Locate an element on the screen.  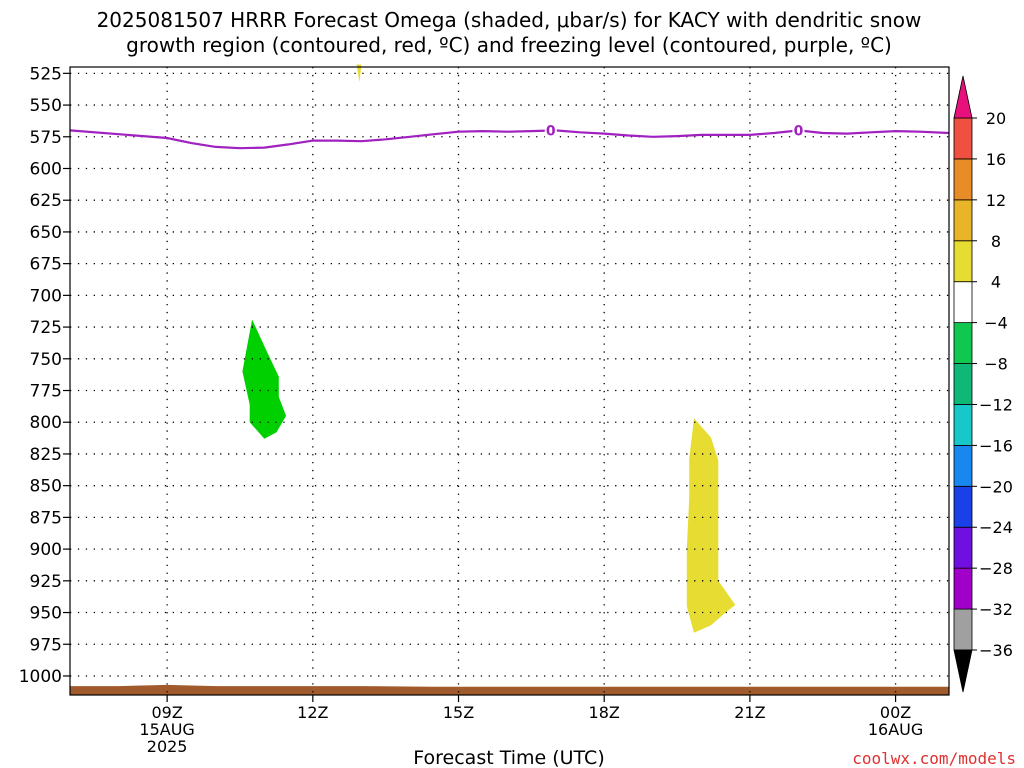
colorbar: −36 −32 −28 −24 −20 −16 −12 −8 −4 4 8 12 16 20 is located at coordinates (983, 384).